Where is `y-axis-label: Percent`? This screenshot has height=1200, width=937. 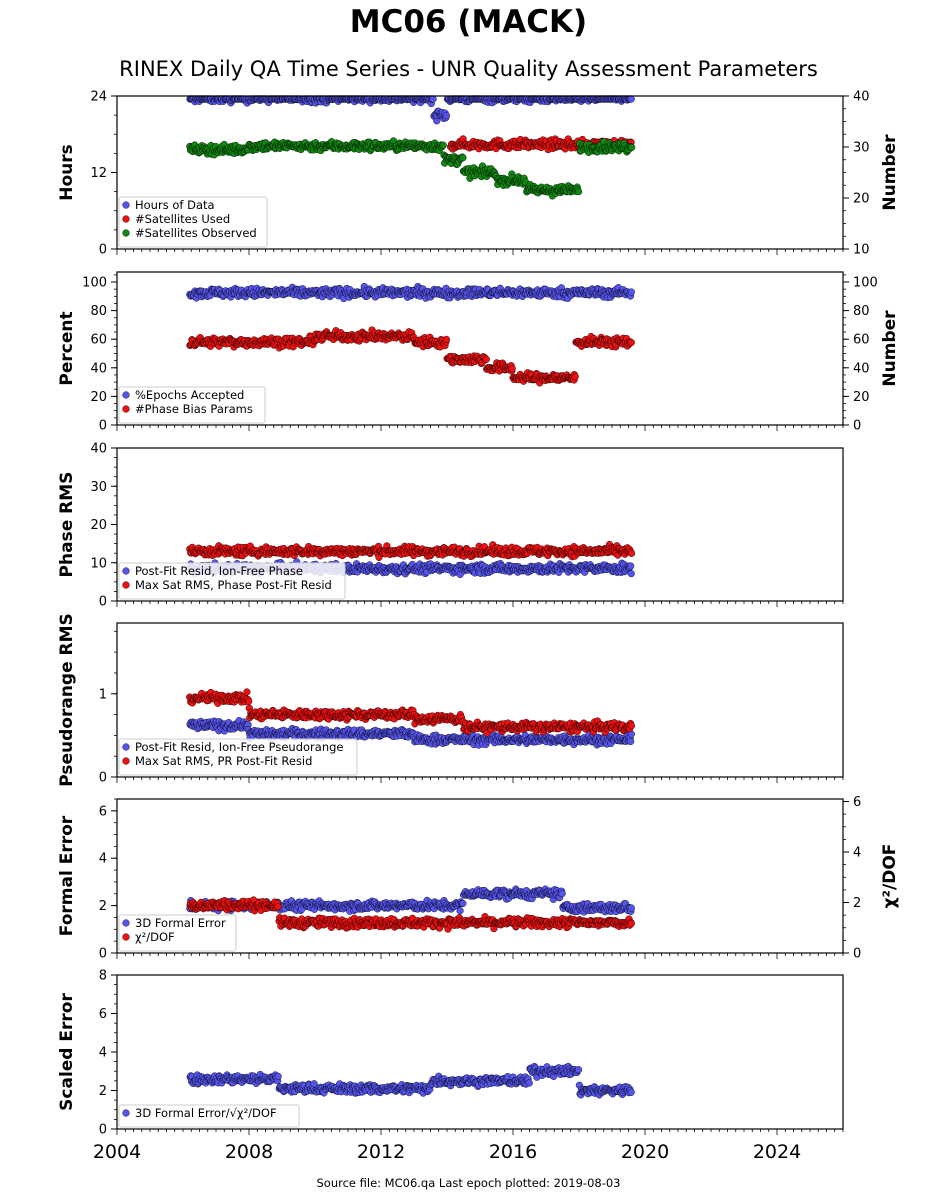
y-axis-label: Percent is located at coordinates (67, 348).